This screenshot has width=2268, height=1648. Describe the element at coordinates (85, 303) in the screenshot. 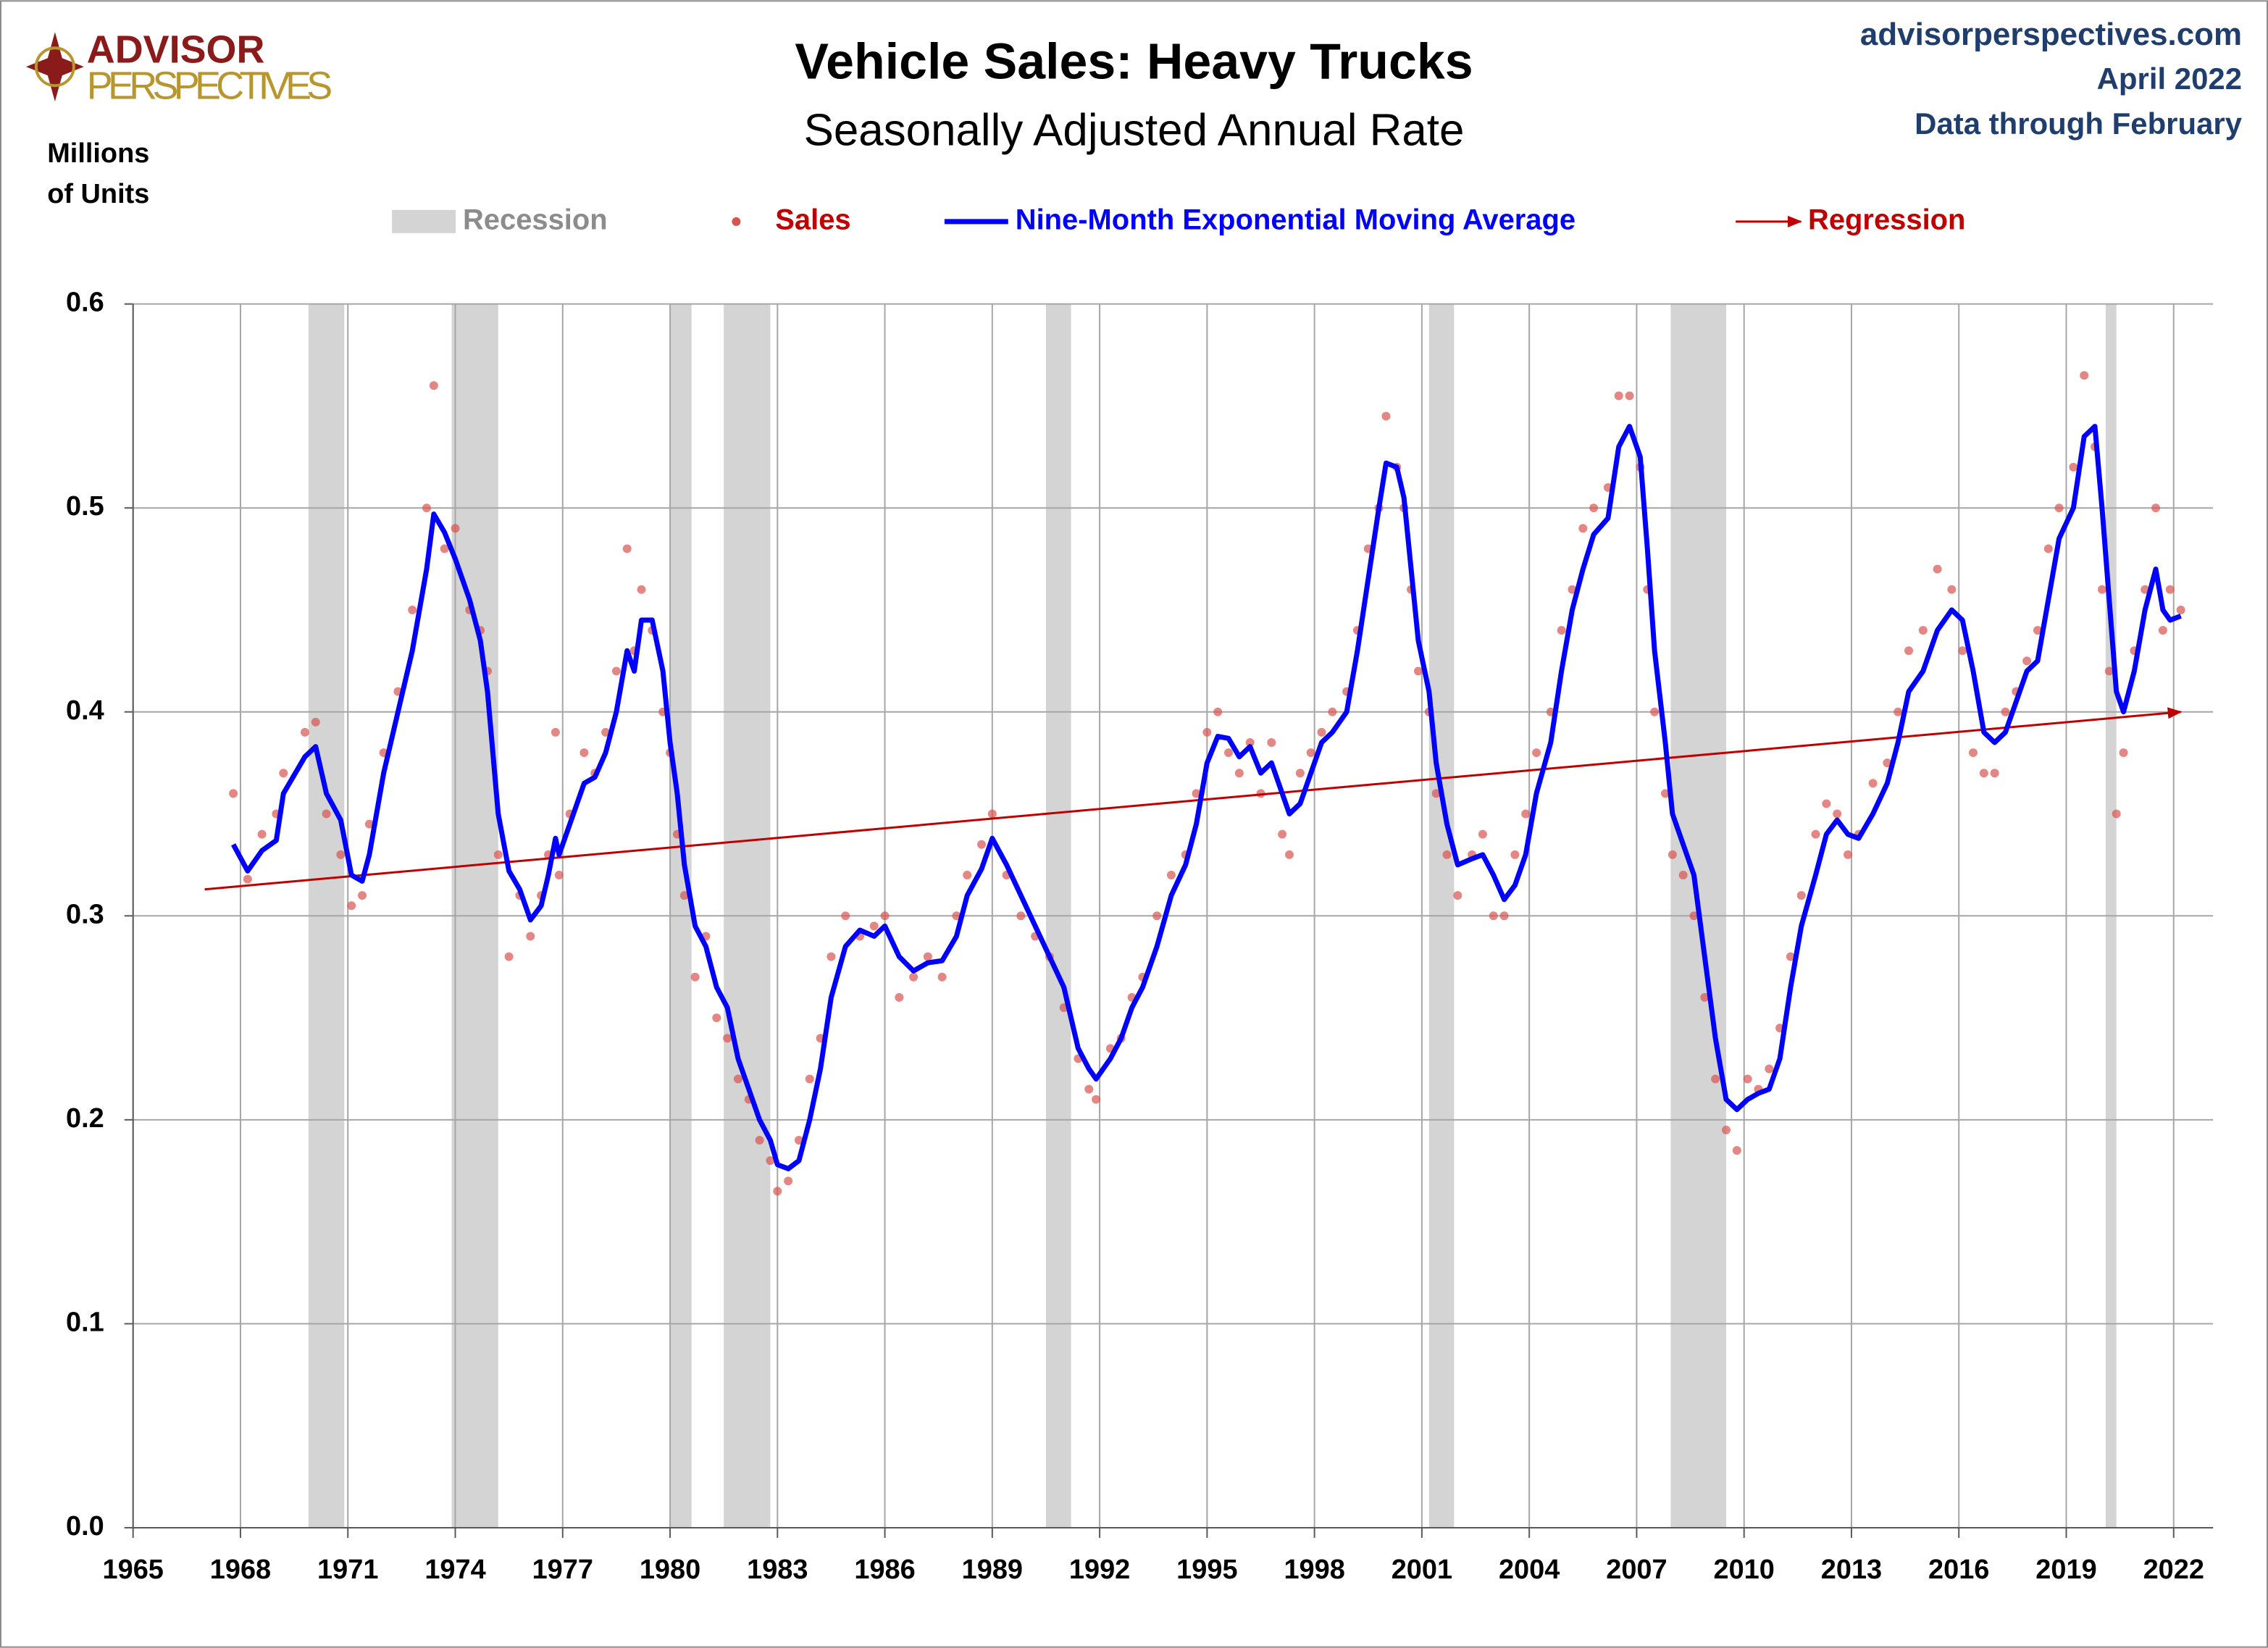

I see `y-tick-label: 0.6` at that location.